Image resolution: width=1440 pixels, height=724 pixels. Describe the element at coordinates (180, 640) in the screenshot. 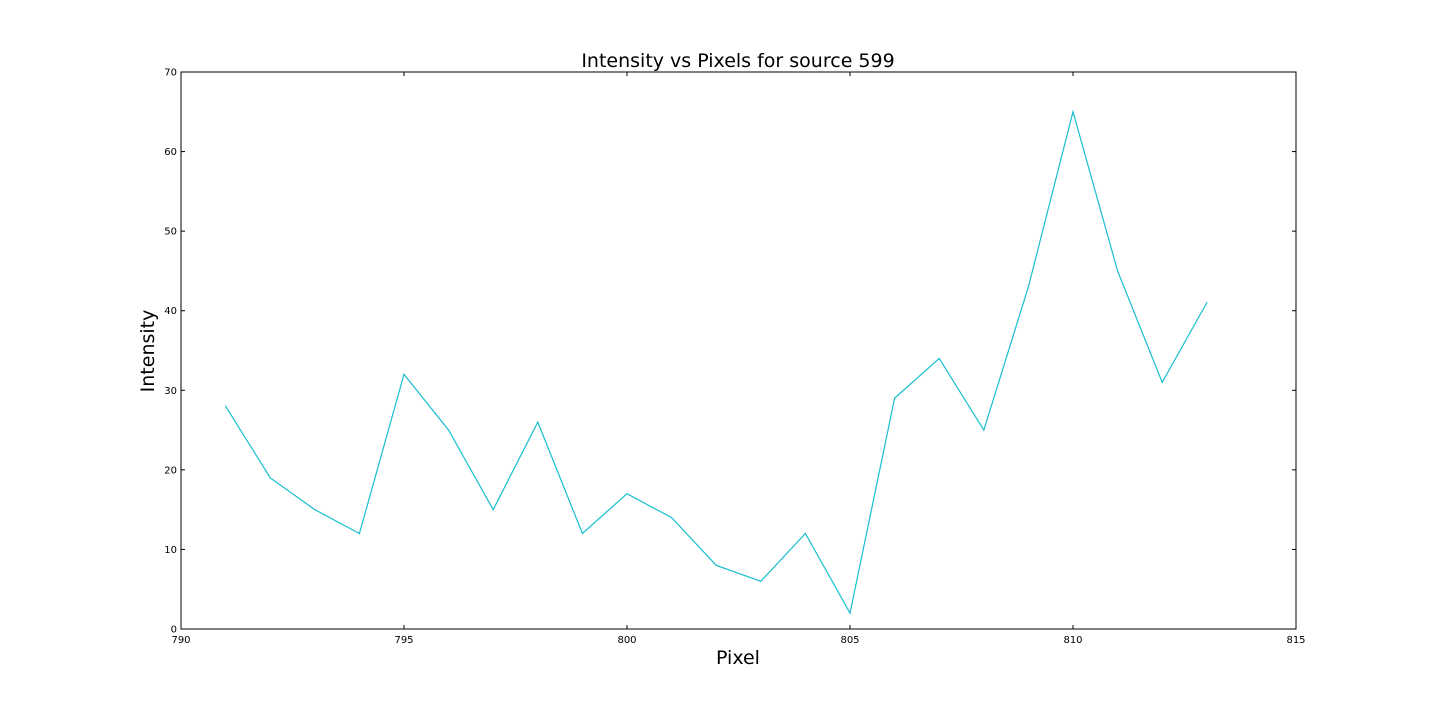

I see `x-tick-label: 790` at that location.